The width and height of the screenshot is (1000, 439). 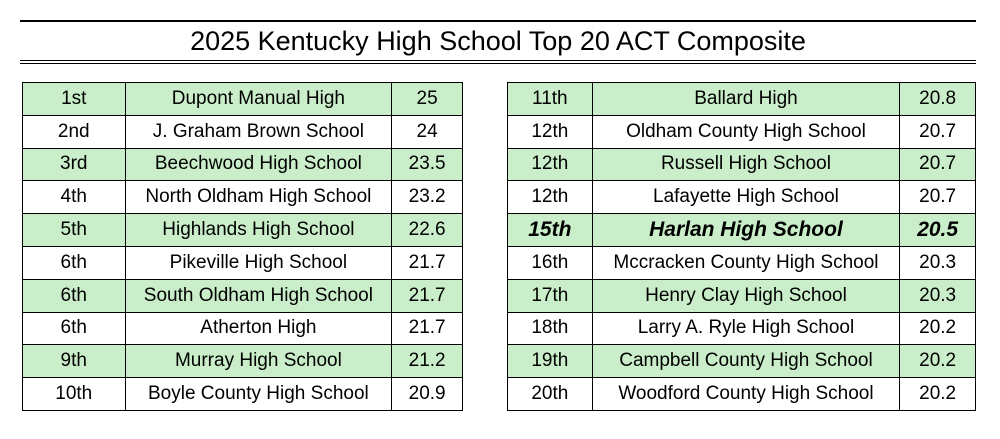 I want to click on rank-cell: 19th, so click(x=550, y=361).